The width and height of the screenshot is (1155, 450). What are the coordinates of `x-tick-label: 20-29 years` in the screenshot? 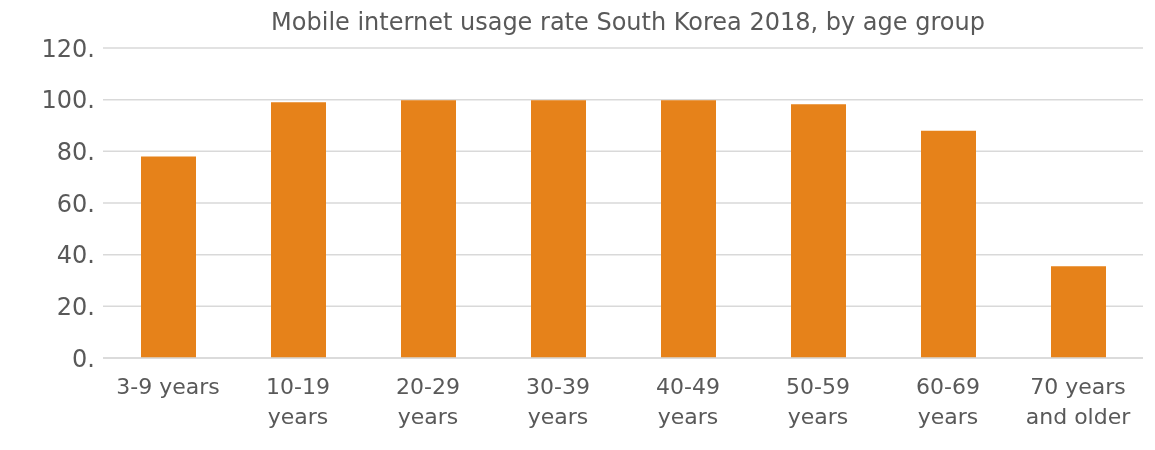 It's located at (428, 401).